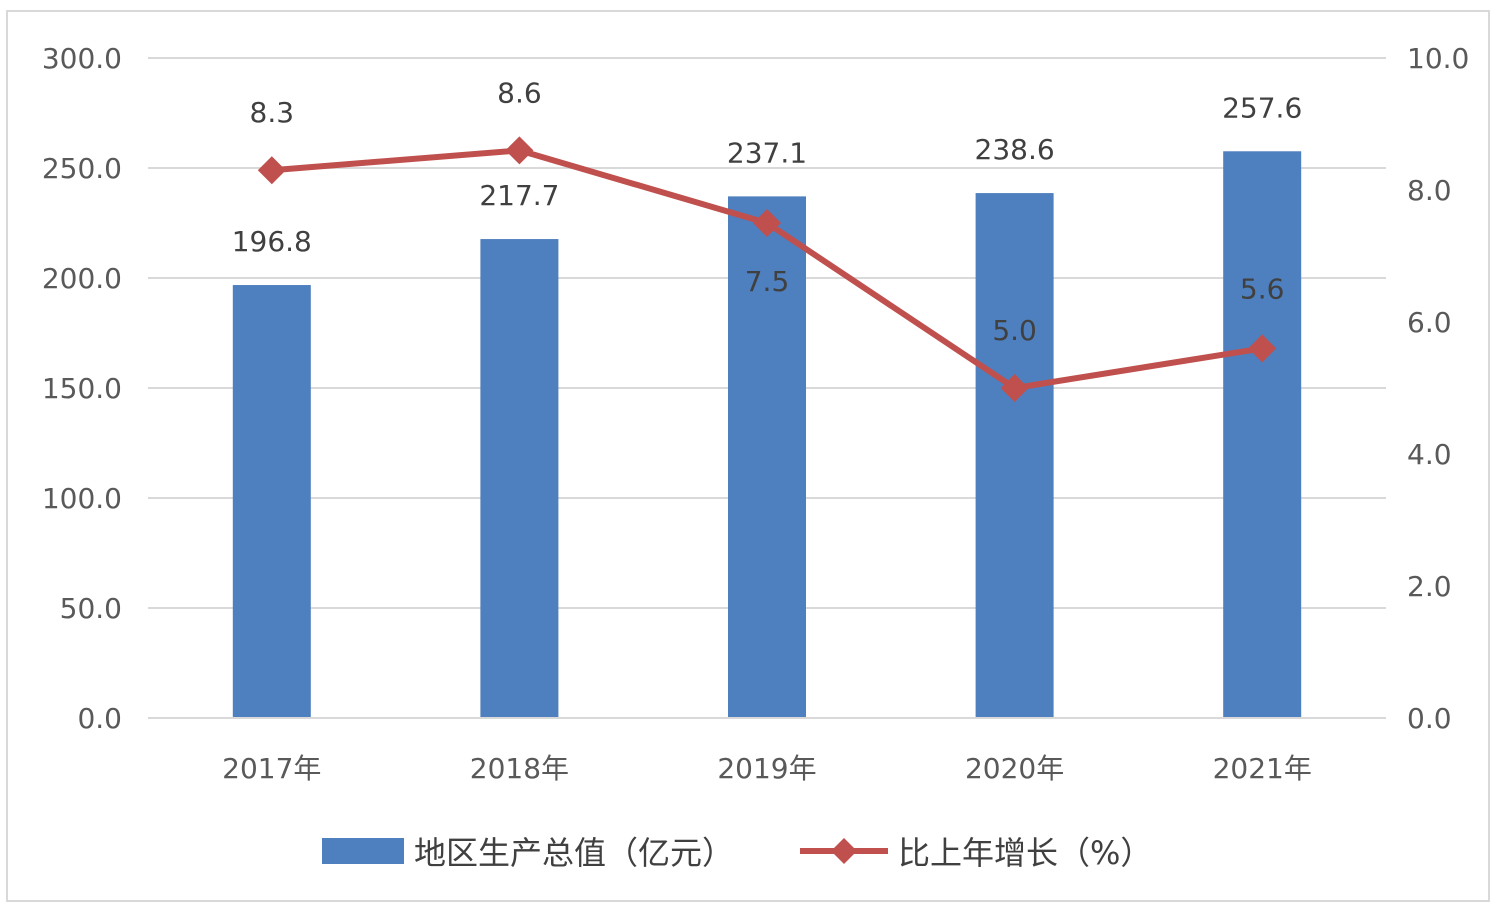 This screenshot has height=909, width=1497. Describe the element at coordinates (1025, 853) in the screenshot. I see `legend-line-label: 比上年增长（%）` at that location.